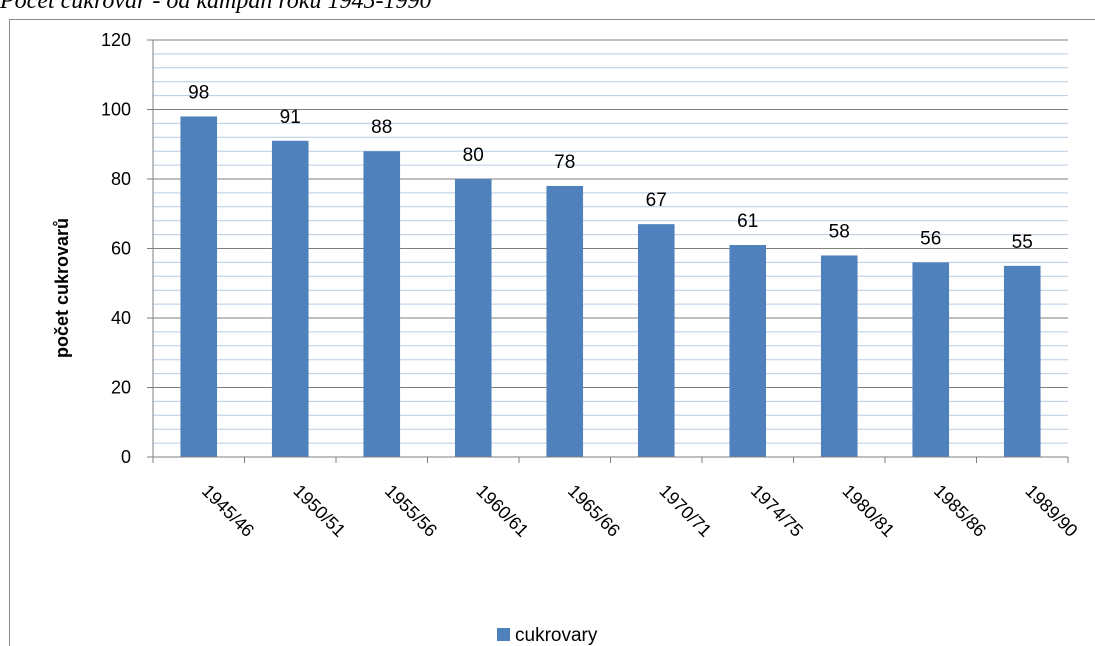 This screenshot has width=1095, height=646. What do you see at coordinates (116, 110) in the screenshot?
I see `y-tick-label: 100` at bounding box center [116, 110].